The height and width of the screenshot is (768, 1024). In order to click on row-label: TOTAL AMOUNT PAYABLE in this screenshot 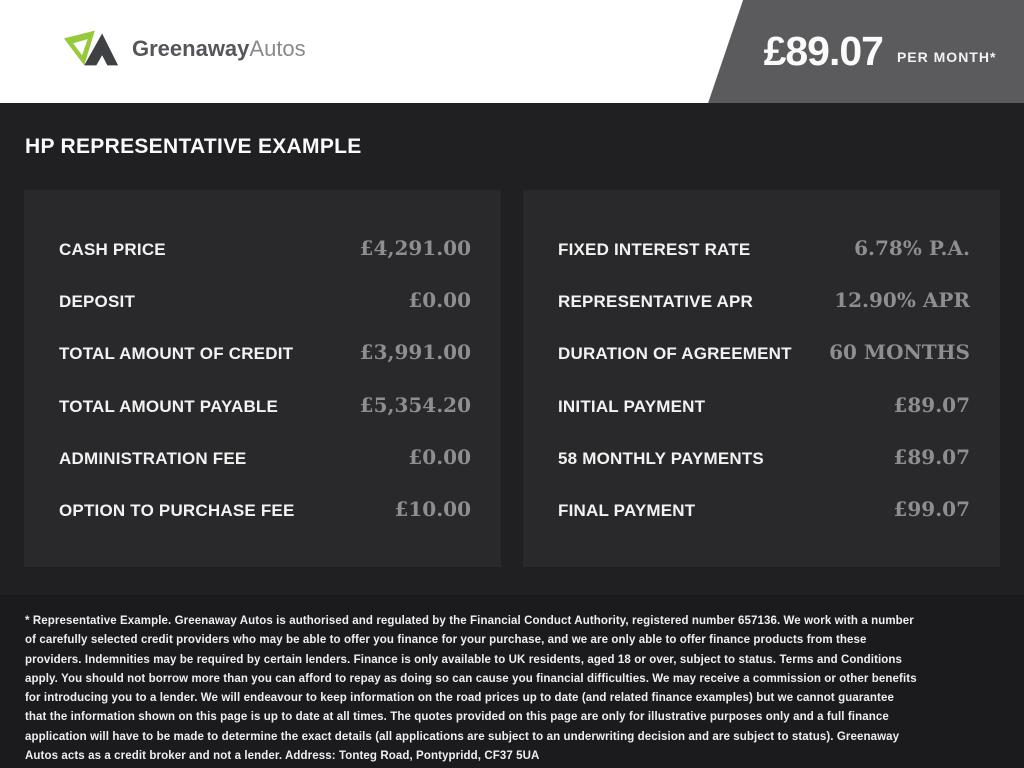, I will do `click(169, 406)`.